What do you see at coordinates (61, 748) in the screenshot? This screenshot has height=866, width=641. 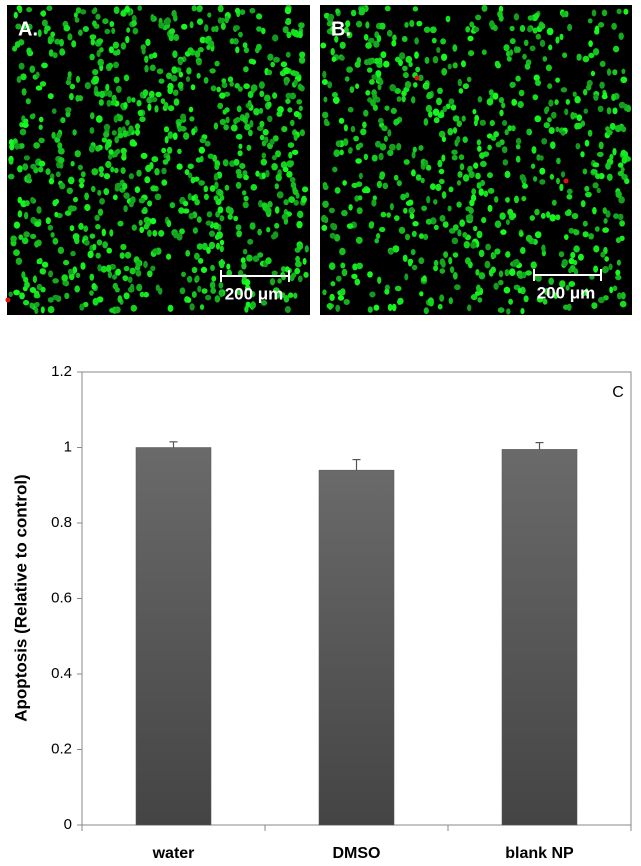 I see `y-tick-label: 0.2` at bounding box center [61, 748].